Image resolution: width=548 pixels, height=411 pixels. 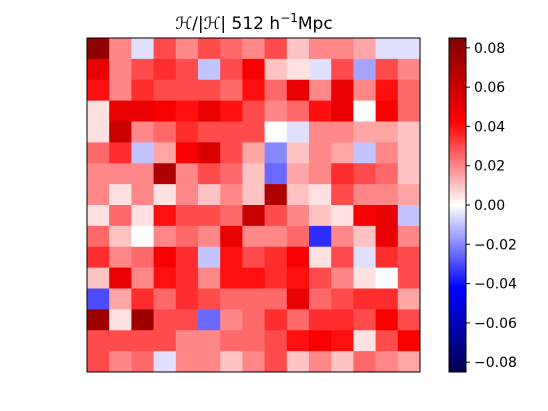 I want to click on colorbar-tick-label: 0.06, so click(x=489, y=88).